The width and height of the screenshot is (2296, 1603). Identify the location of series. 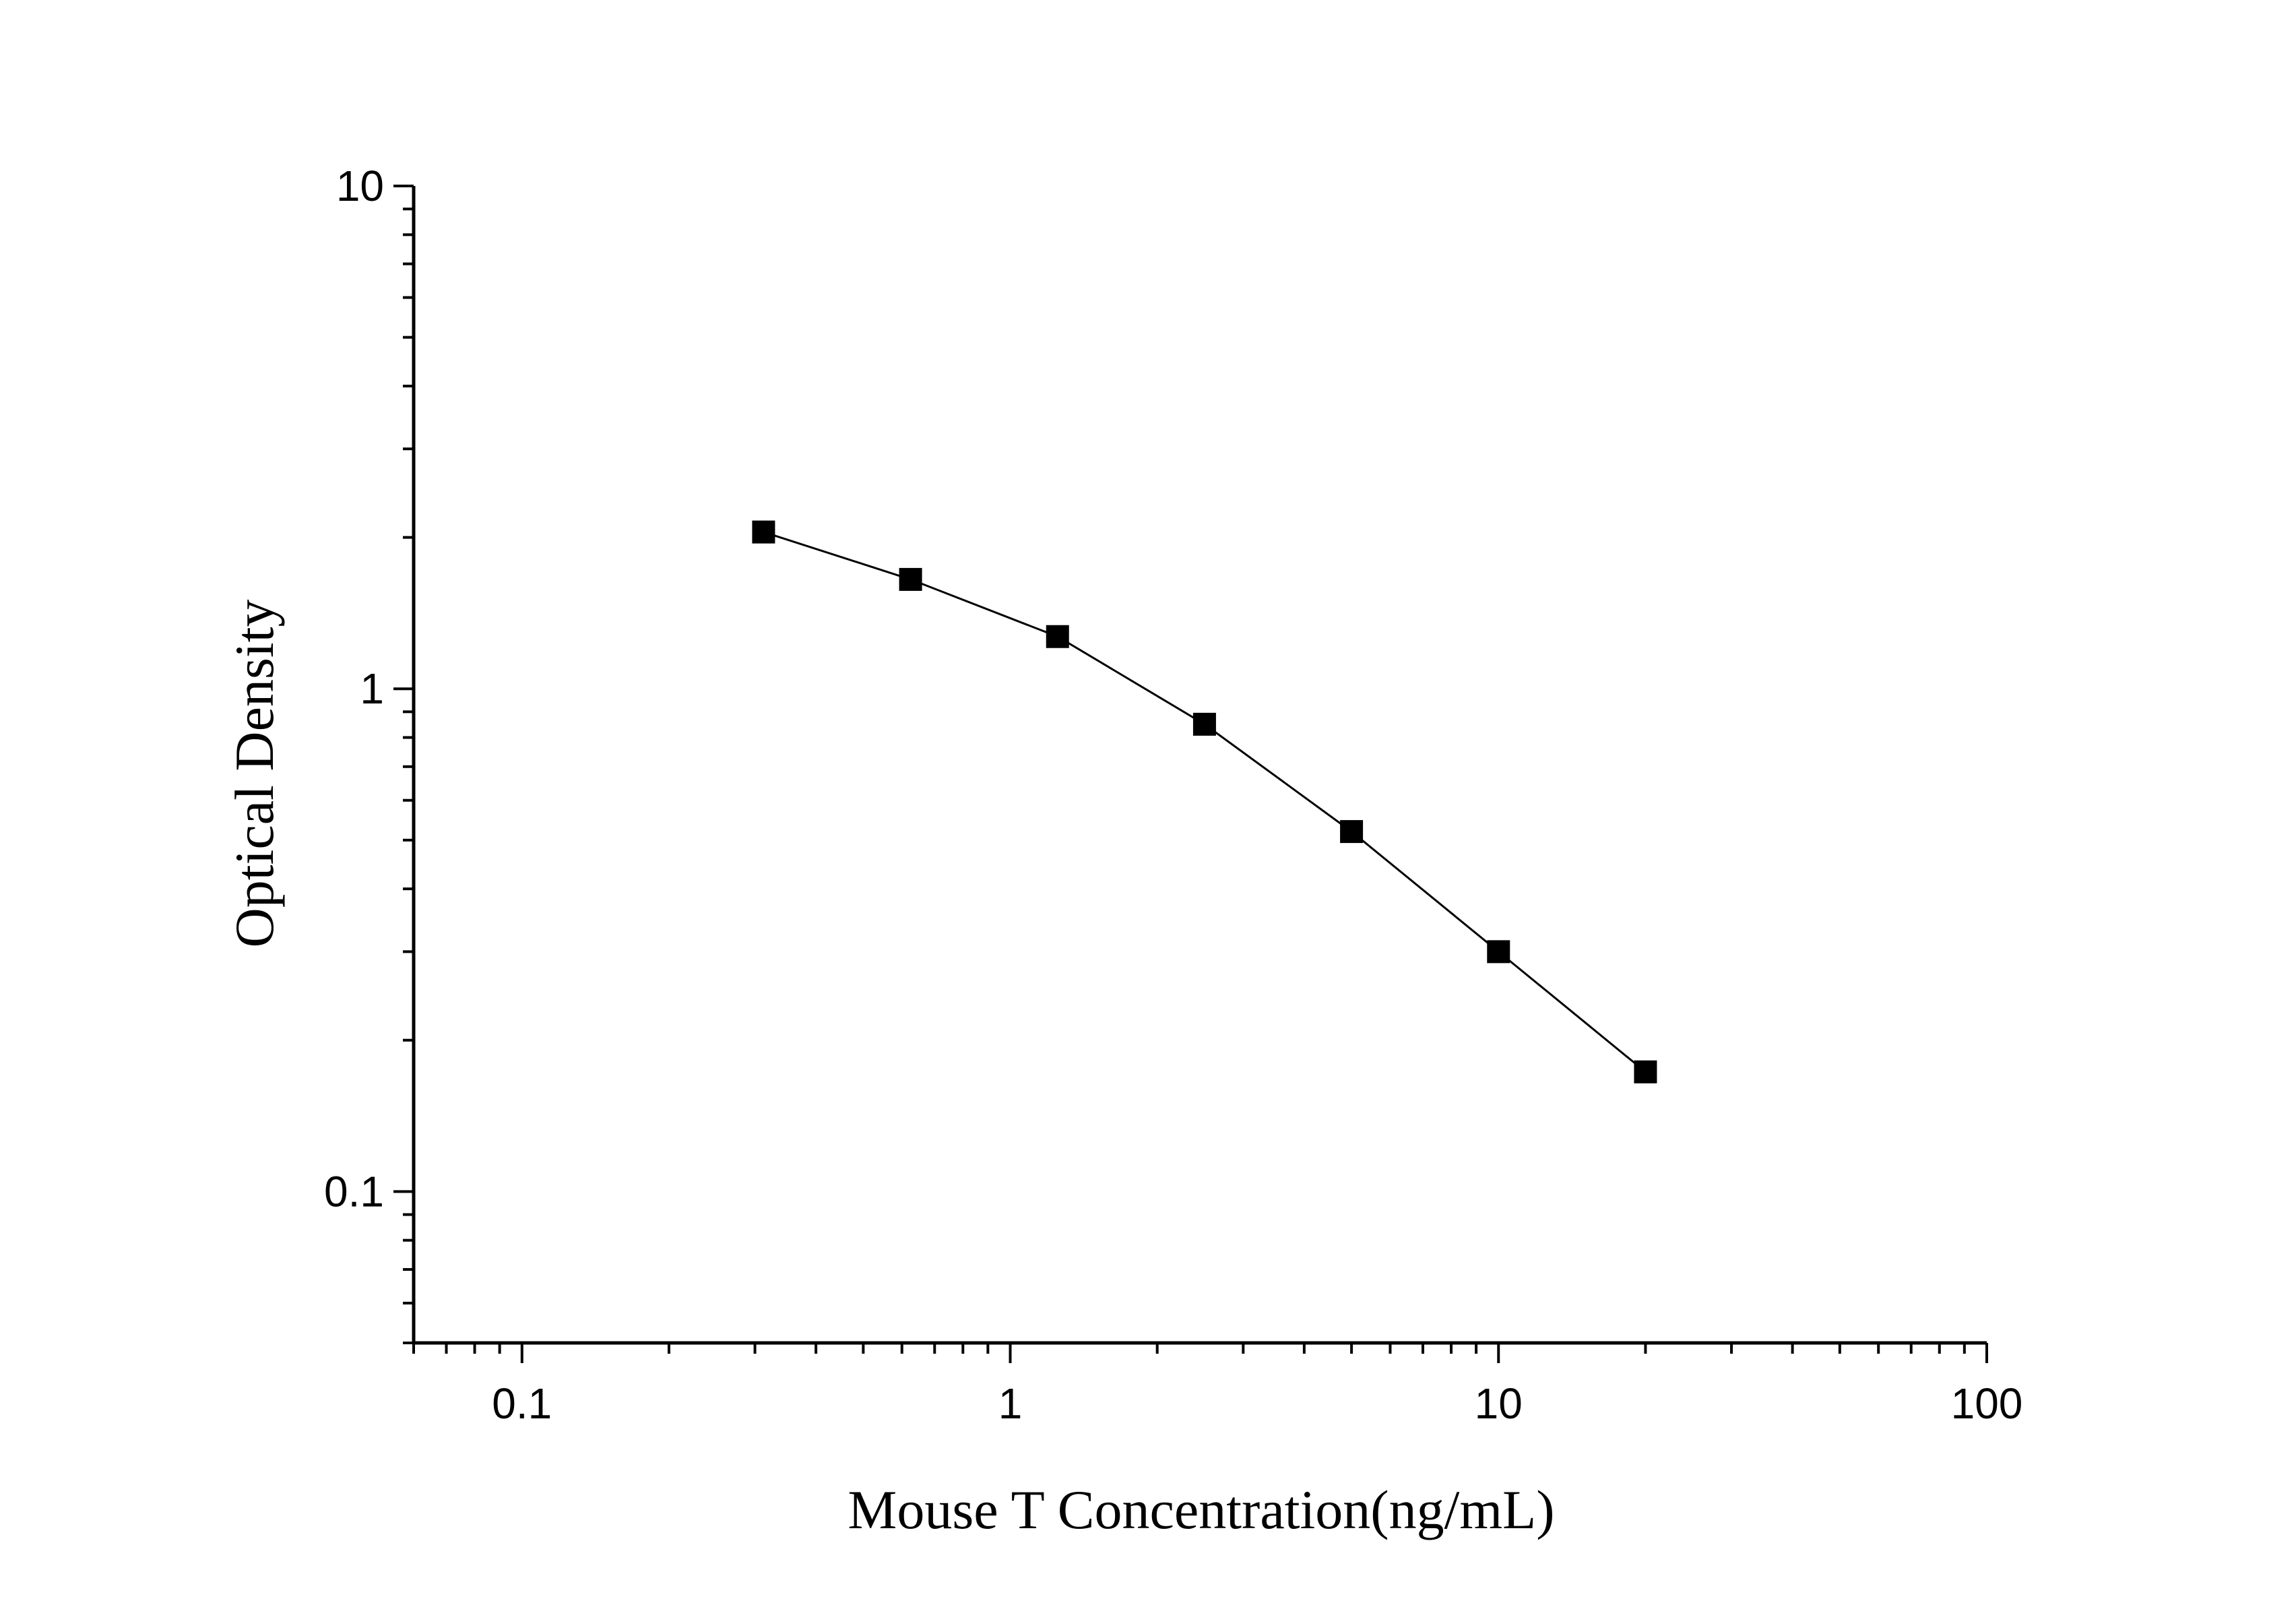
(1204, 801).